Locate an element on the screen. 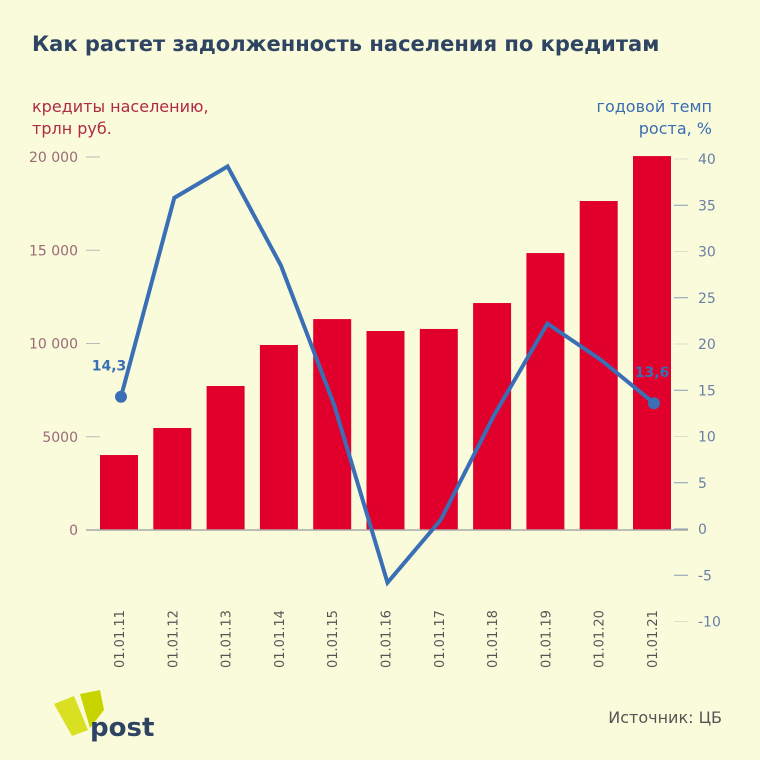 The height and width of the screenshot is (760, 760). right-tick-label: 20 is located at coordinates (707, 345).